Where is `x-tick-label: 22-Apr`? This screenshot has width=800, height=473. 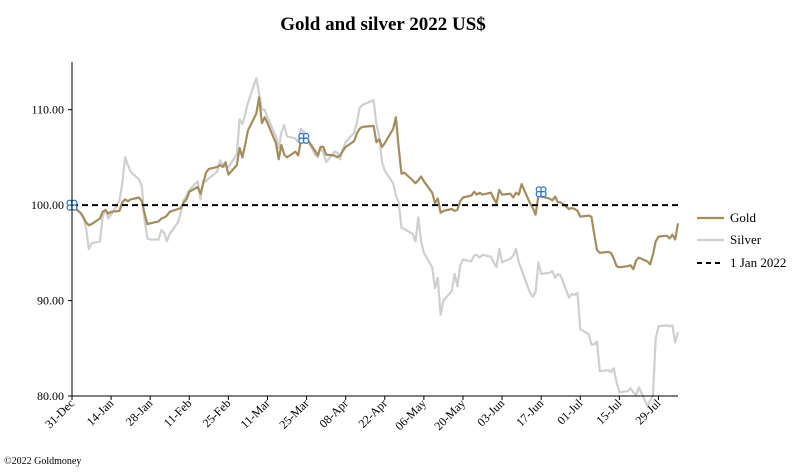
x-tick-label: 22-Apr is located at coordinates (372, 413).